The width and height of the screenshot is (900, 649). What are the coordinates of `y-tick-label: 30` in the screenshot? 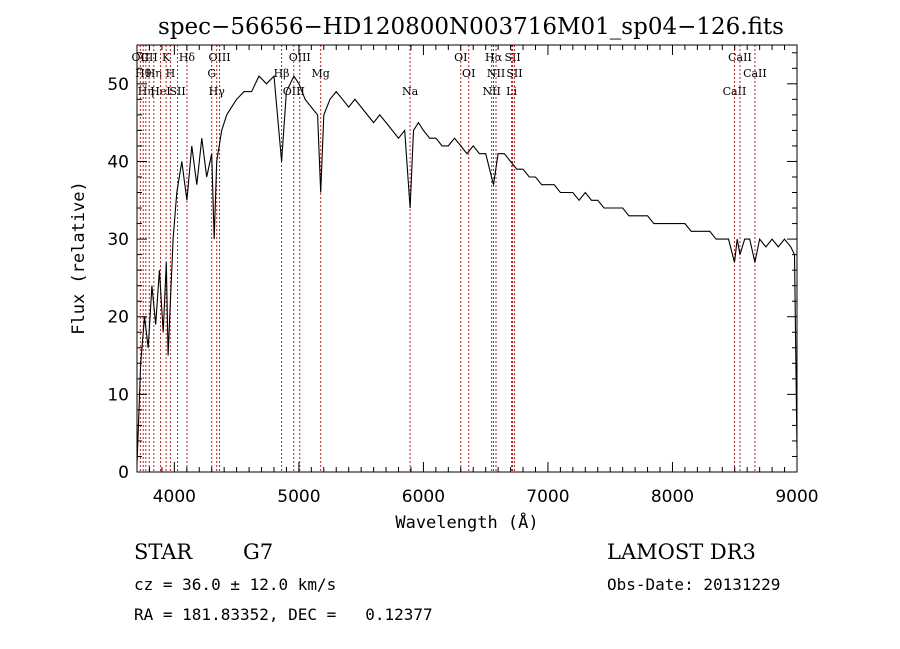 It's located at (118, 240).